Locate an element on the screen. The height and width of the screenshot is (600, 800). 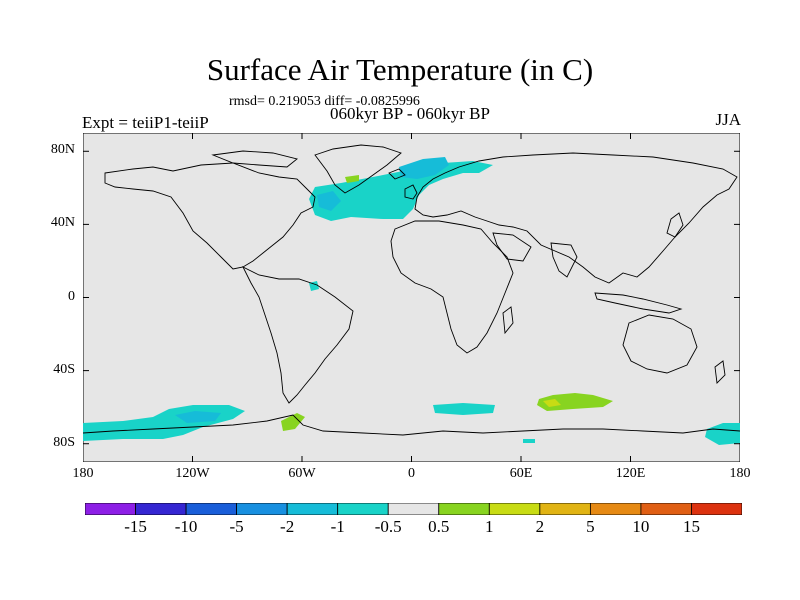
coast-eurasia is located at coordinates (576, 218).